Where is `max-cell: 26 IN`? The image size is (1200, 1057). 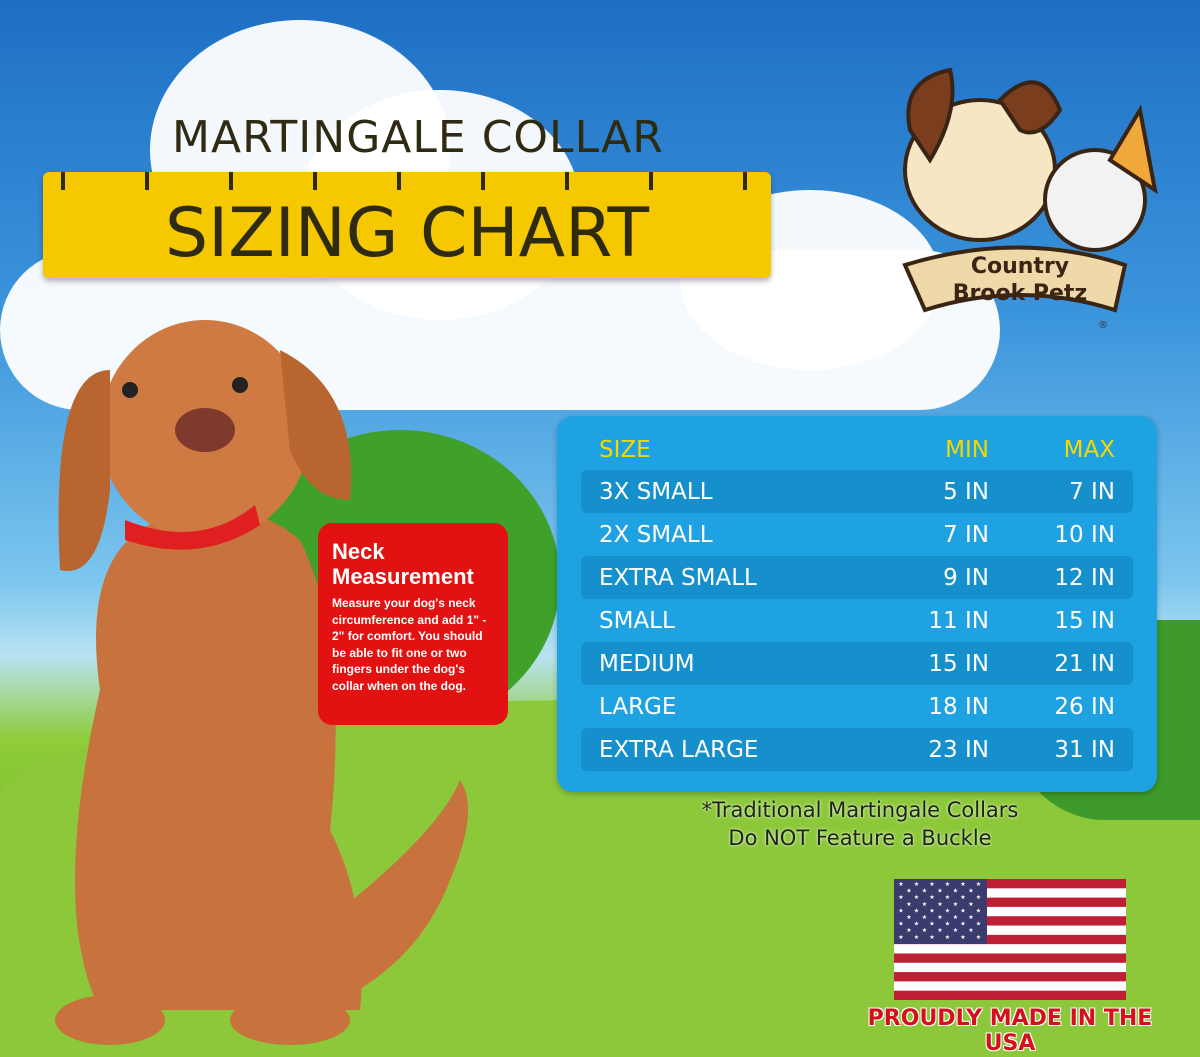 max-cell: 26 IN is located at coordinates (1084, 706).